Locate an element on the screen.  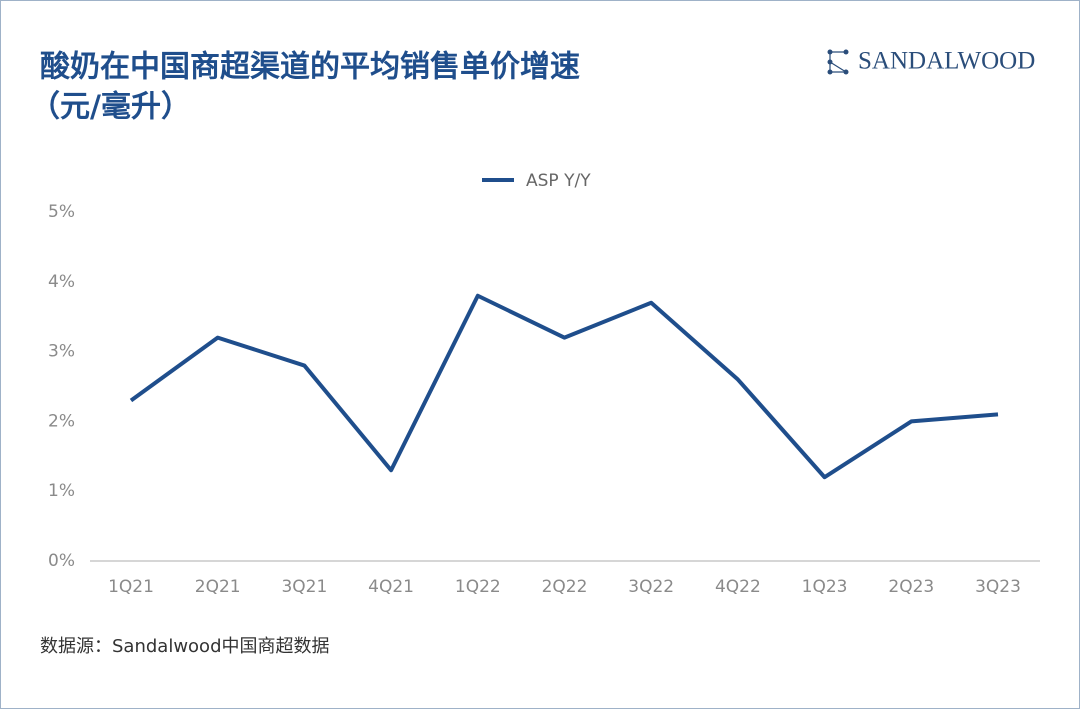
brand: SANDALWOOD is located at coordinates (946, 61).